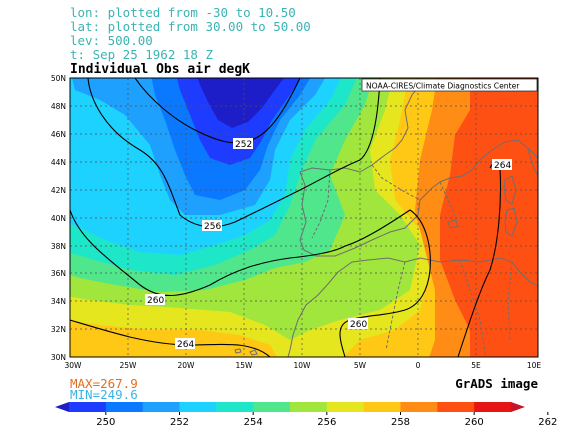 This screenshot has width=580, height=448. I want to click on lat-tick: 40N, so click(58, 218).